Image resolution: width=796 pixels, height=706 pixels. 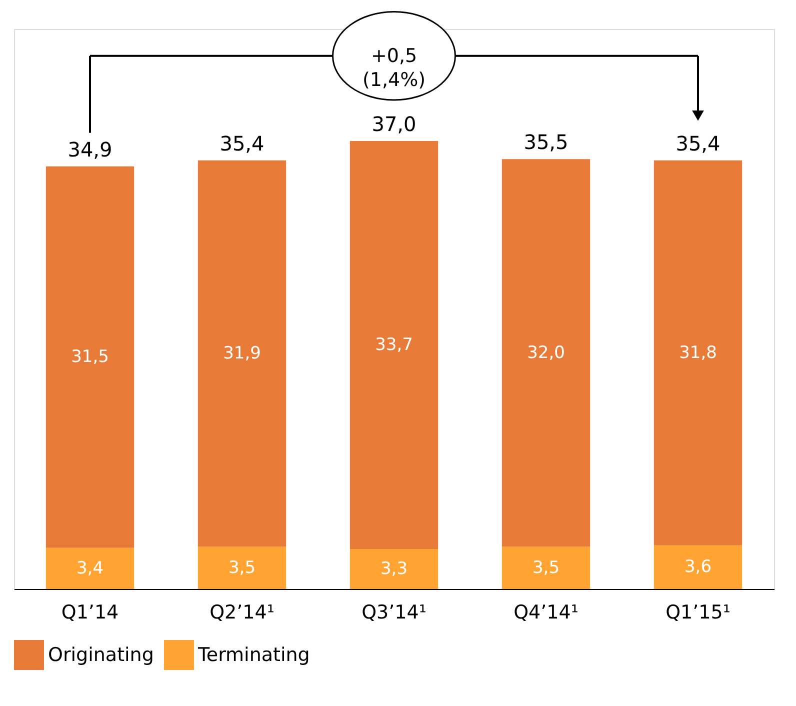 What do you see at coordinates (394, 613) in the screenshot?
I see `x-tick-label: Q3’14¹` at bounding box center [394, 613].